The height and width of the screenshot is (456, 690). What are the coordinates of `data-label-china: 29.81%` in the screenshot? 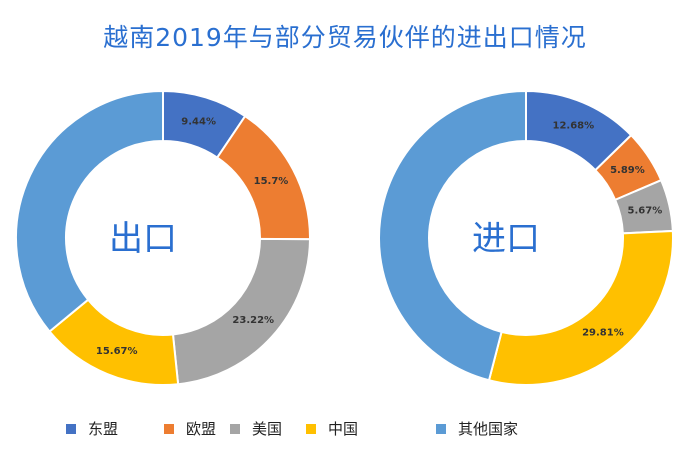 It's located at (603, 333).